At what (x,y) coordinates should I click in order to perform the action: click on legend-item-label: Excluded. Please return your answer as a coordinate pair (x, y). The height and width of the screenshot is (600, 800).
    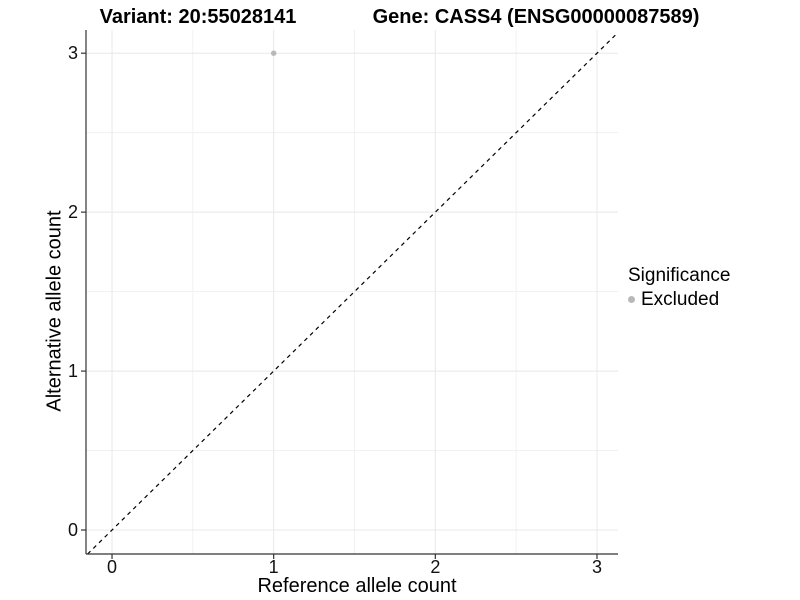
    Looking at the image, I should click on (680, 299).